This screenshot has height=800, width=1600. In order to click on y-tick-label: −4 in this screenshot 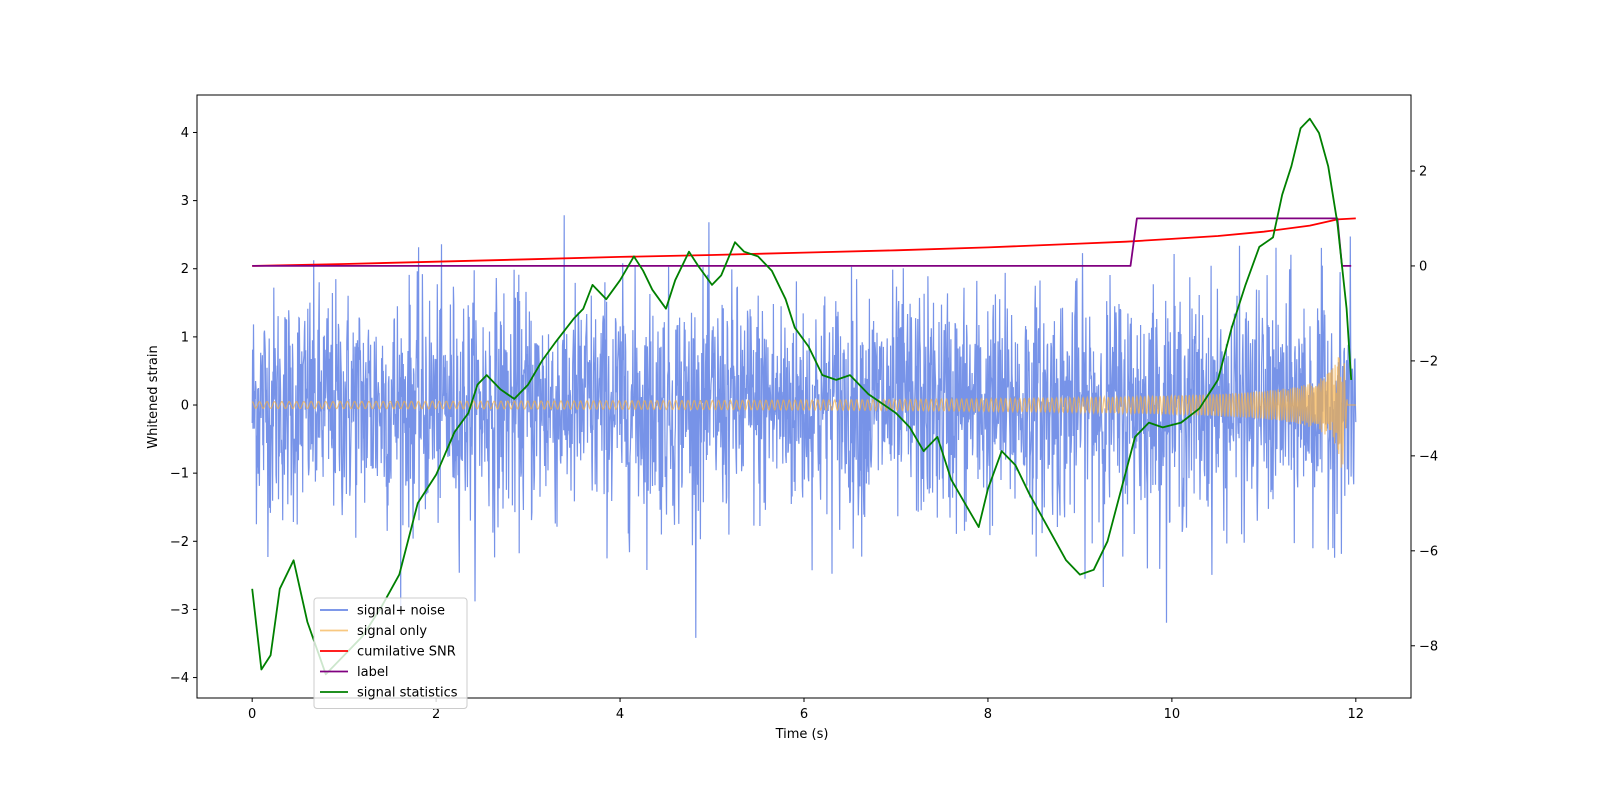, I will do `click(179, 678)`.